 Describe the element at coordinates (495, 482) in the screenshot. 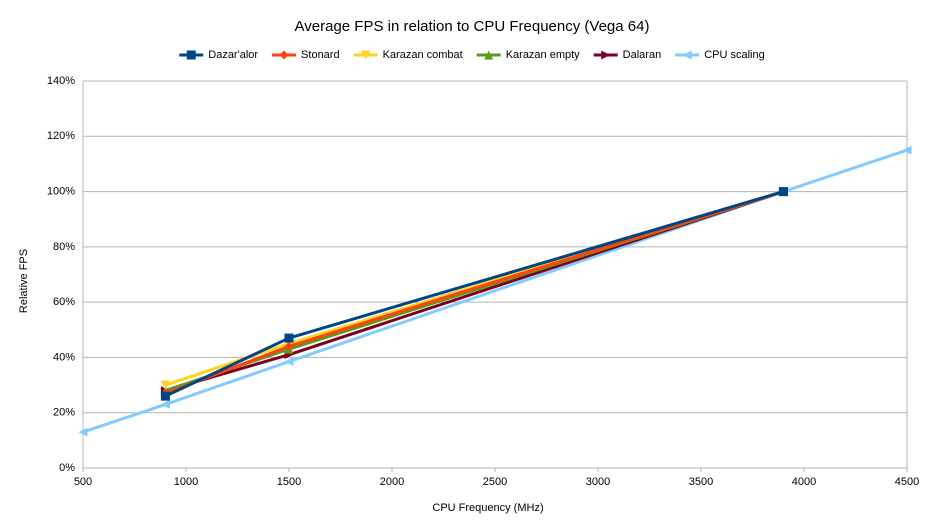

I see `x-tick-label: 2500` at that location.